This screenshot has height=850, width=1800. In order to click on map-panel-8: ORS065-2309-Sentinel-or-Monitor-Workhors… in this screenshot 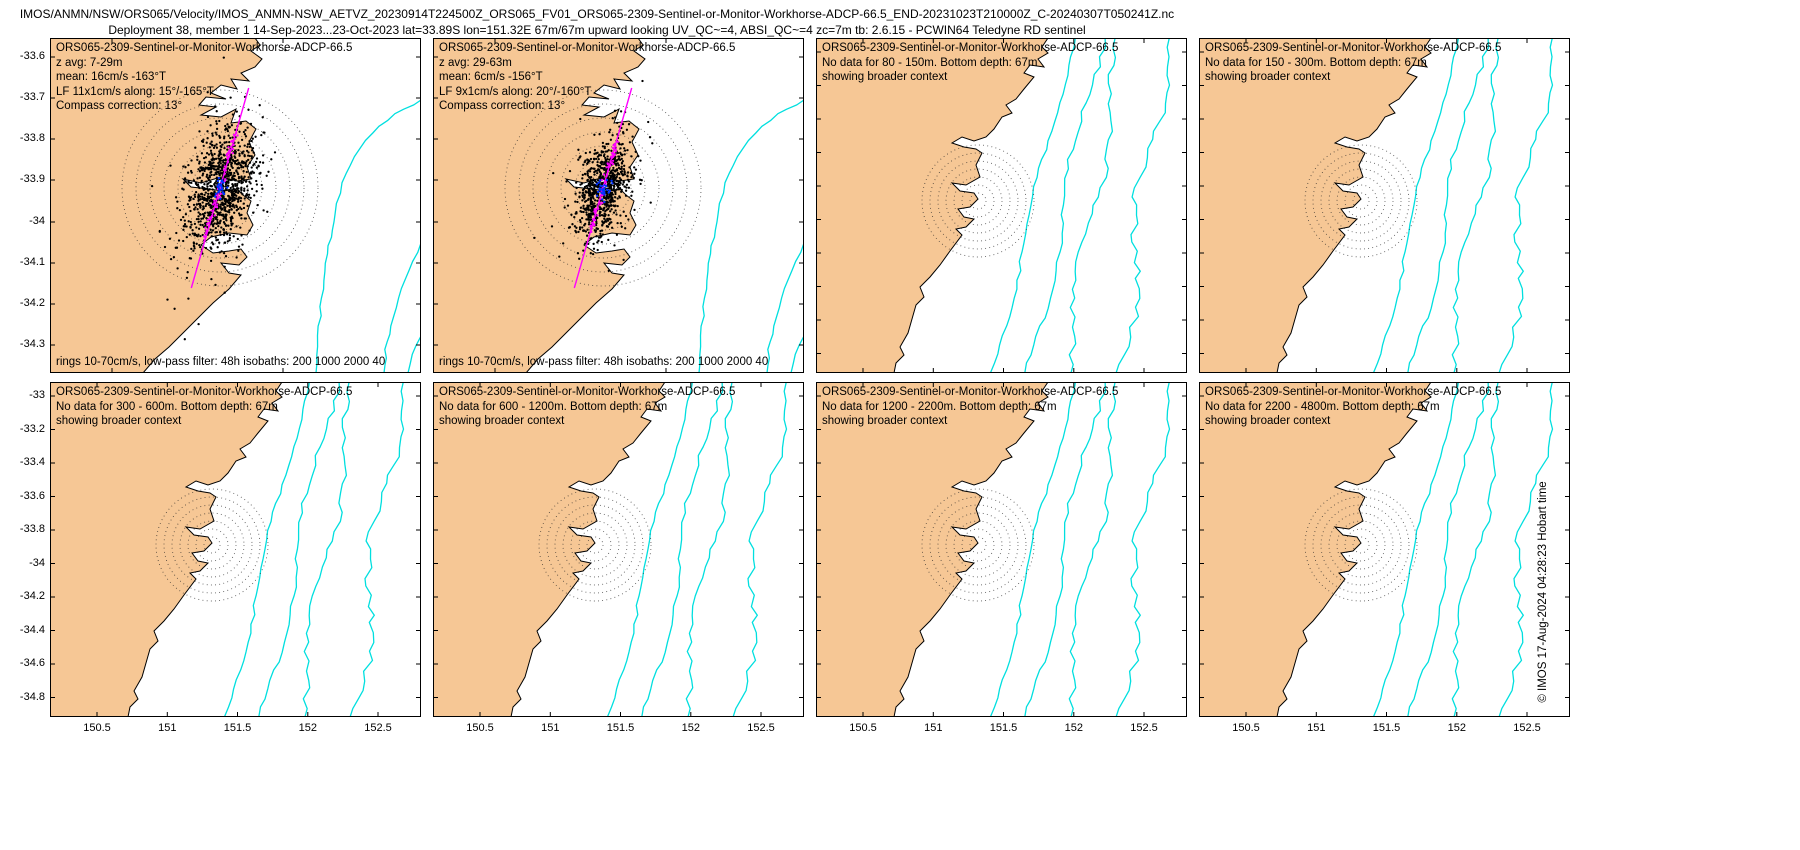, I will do `click(1384, 558)`.